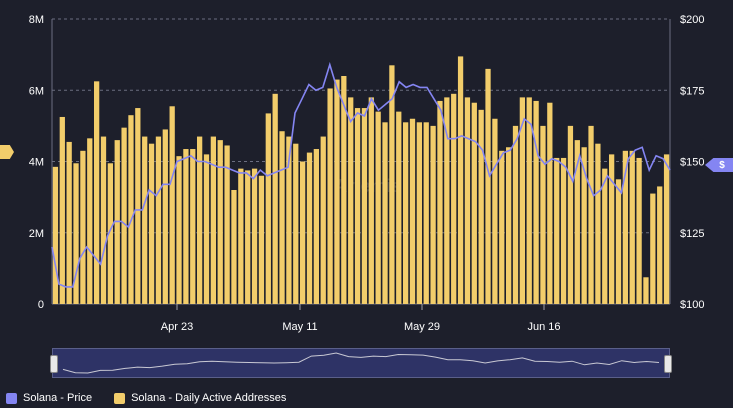 The height and width of the screenshot is (408, 733). What do you see at coordinates (722, 165) in the screenshot?
I see `right-price-flag-label: $` at bounding box center [722, 165].